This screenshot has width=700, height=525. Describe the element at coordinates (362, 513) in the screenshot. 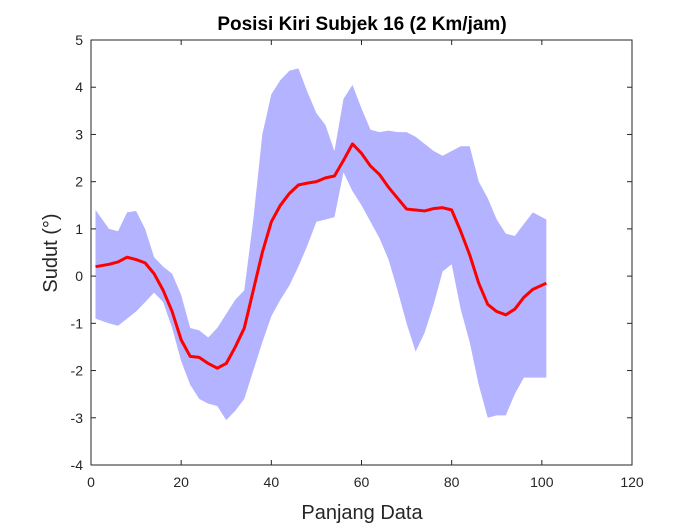

I see `x-axis-label: Panjang Data` at that location.